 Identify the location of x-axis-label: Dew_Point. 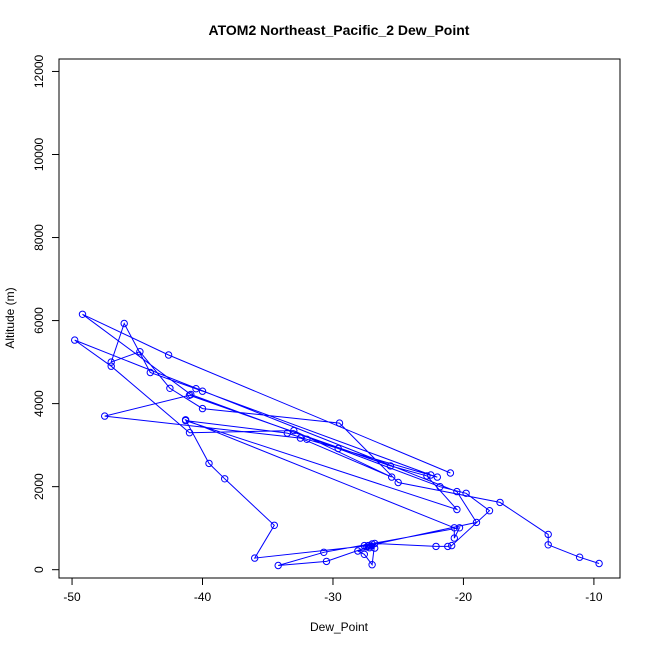
(339, 627).